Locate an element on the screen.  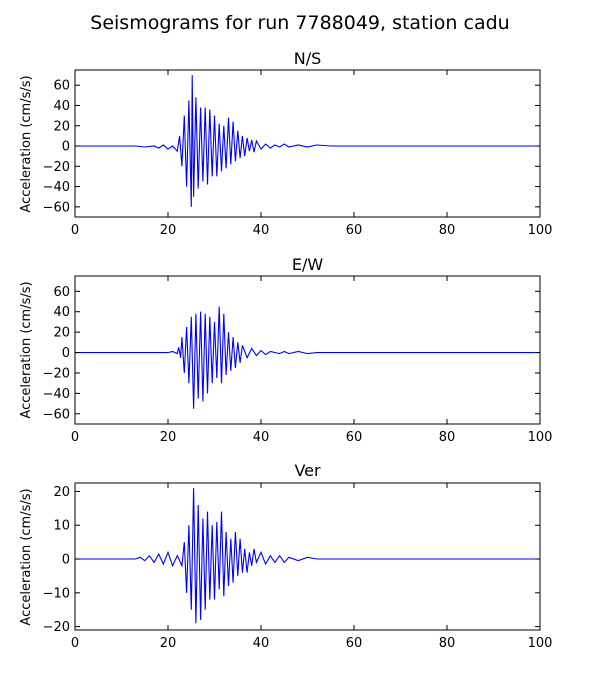
y-tick-label: 10 is located at coordinates (61, 526).